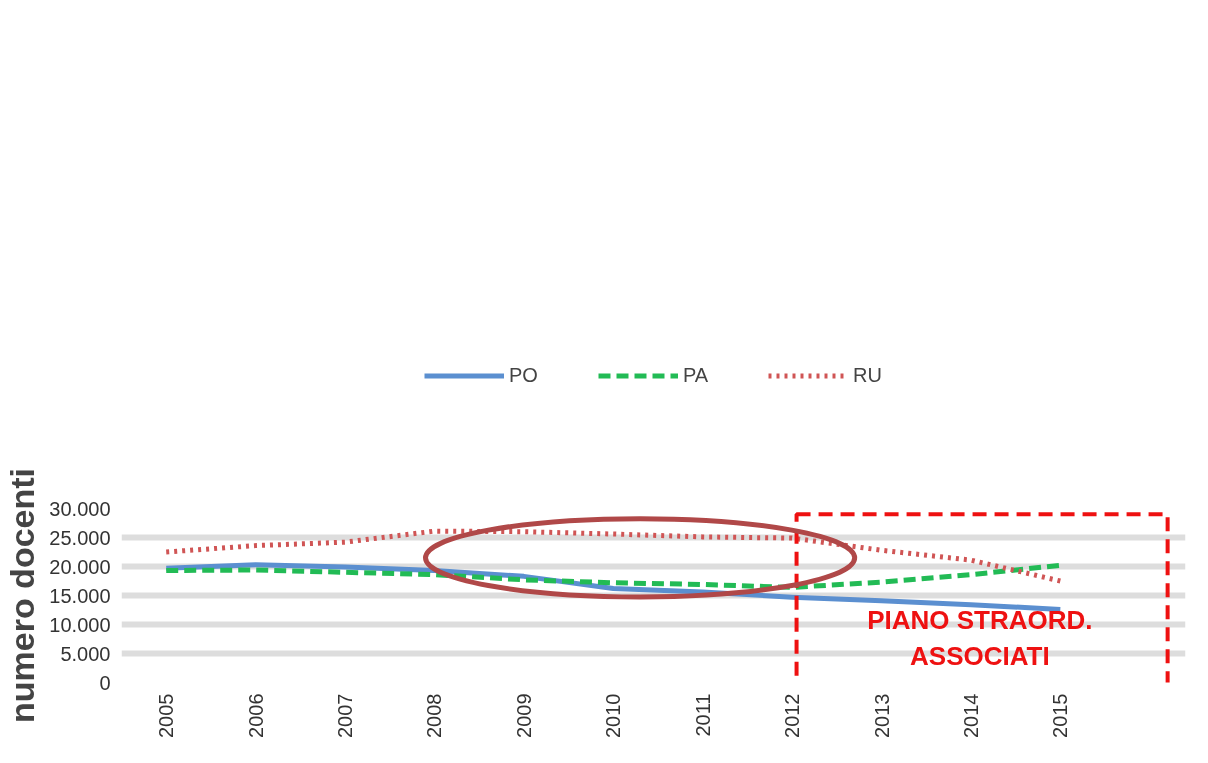  I want to click on y-tick-label: 5.000, so click(85, 653).